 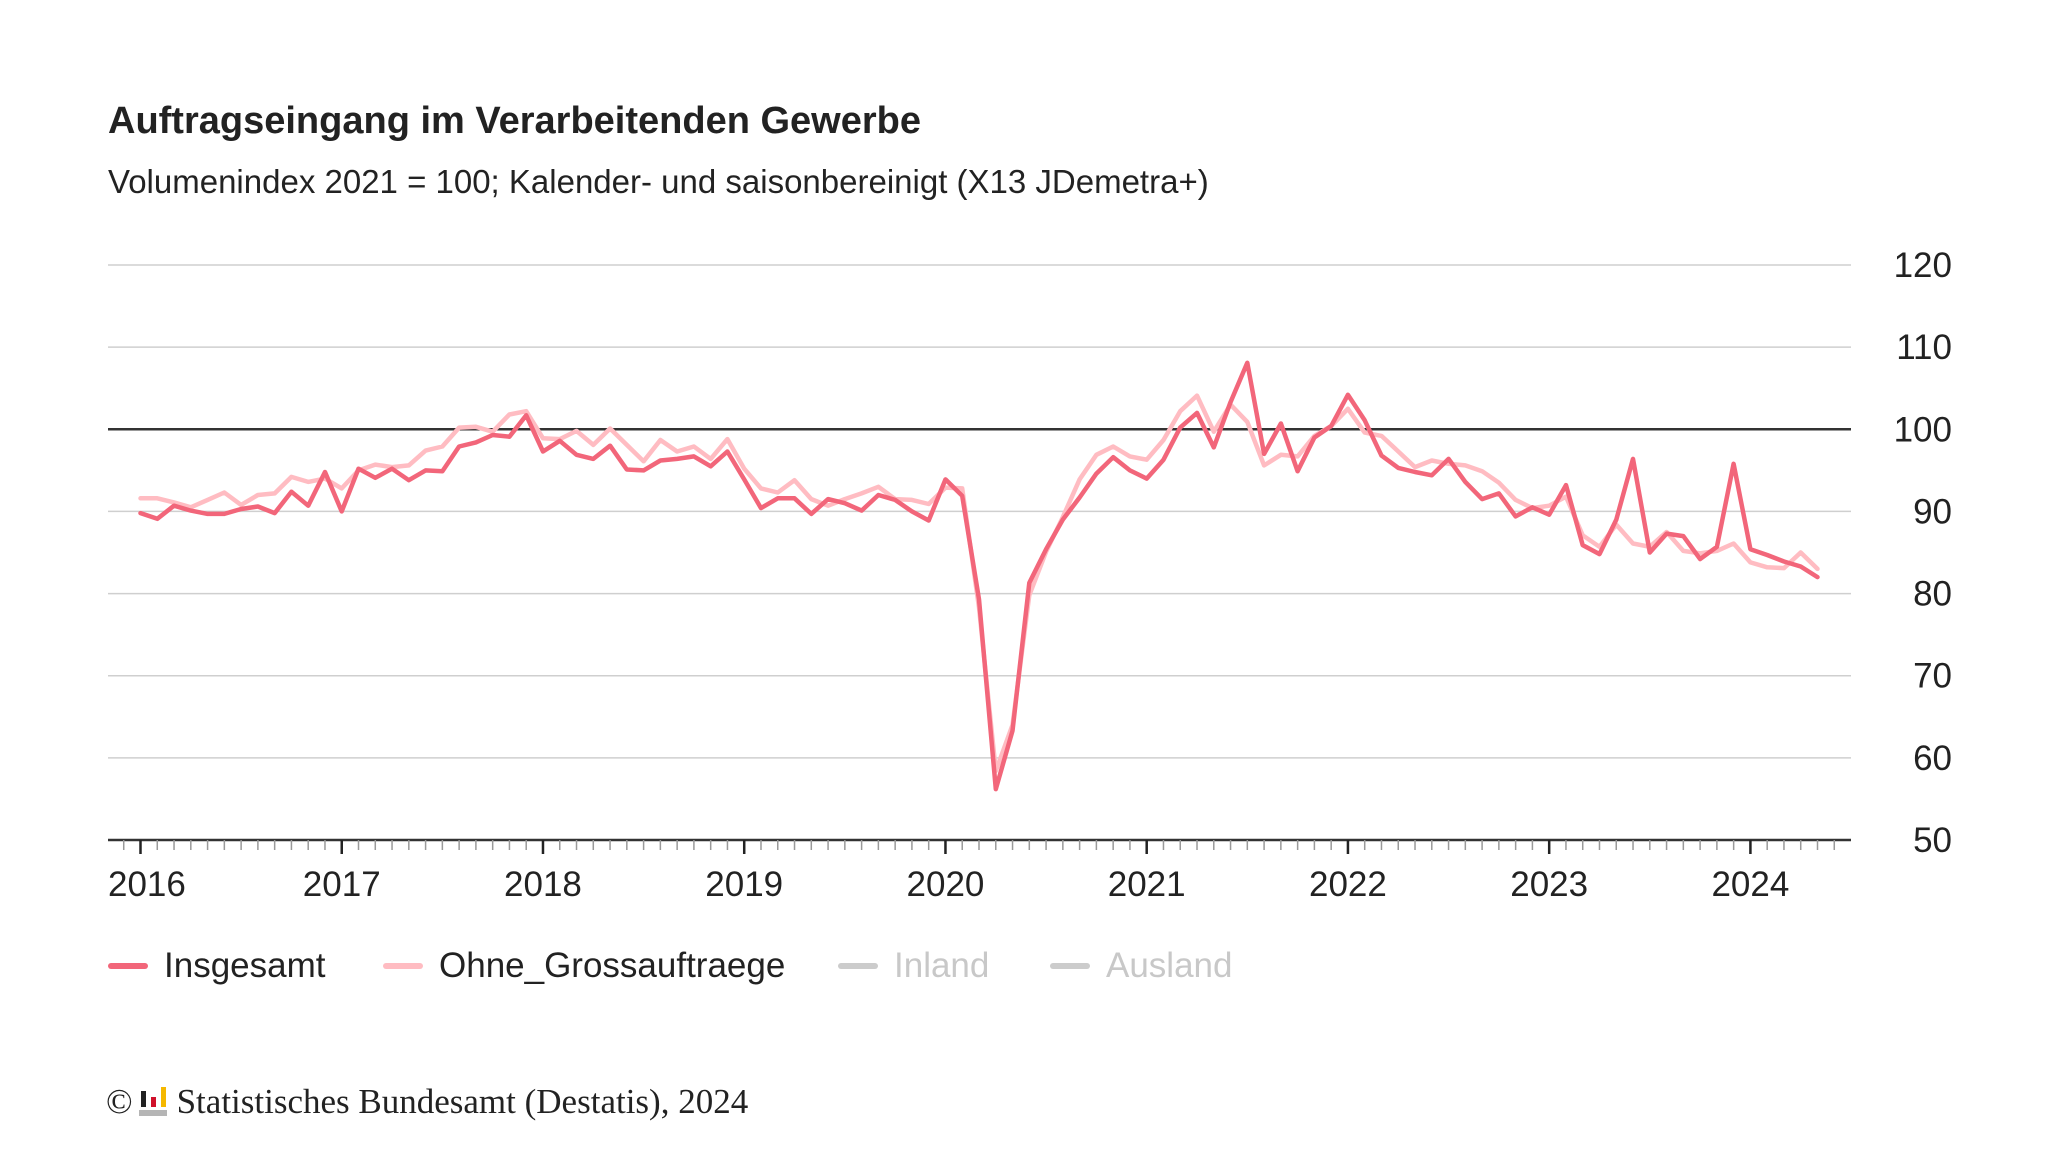 I want to click on legend-item-inland: Inland, so click(x=913, y=966).